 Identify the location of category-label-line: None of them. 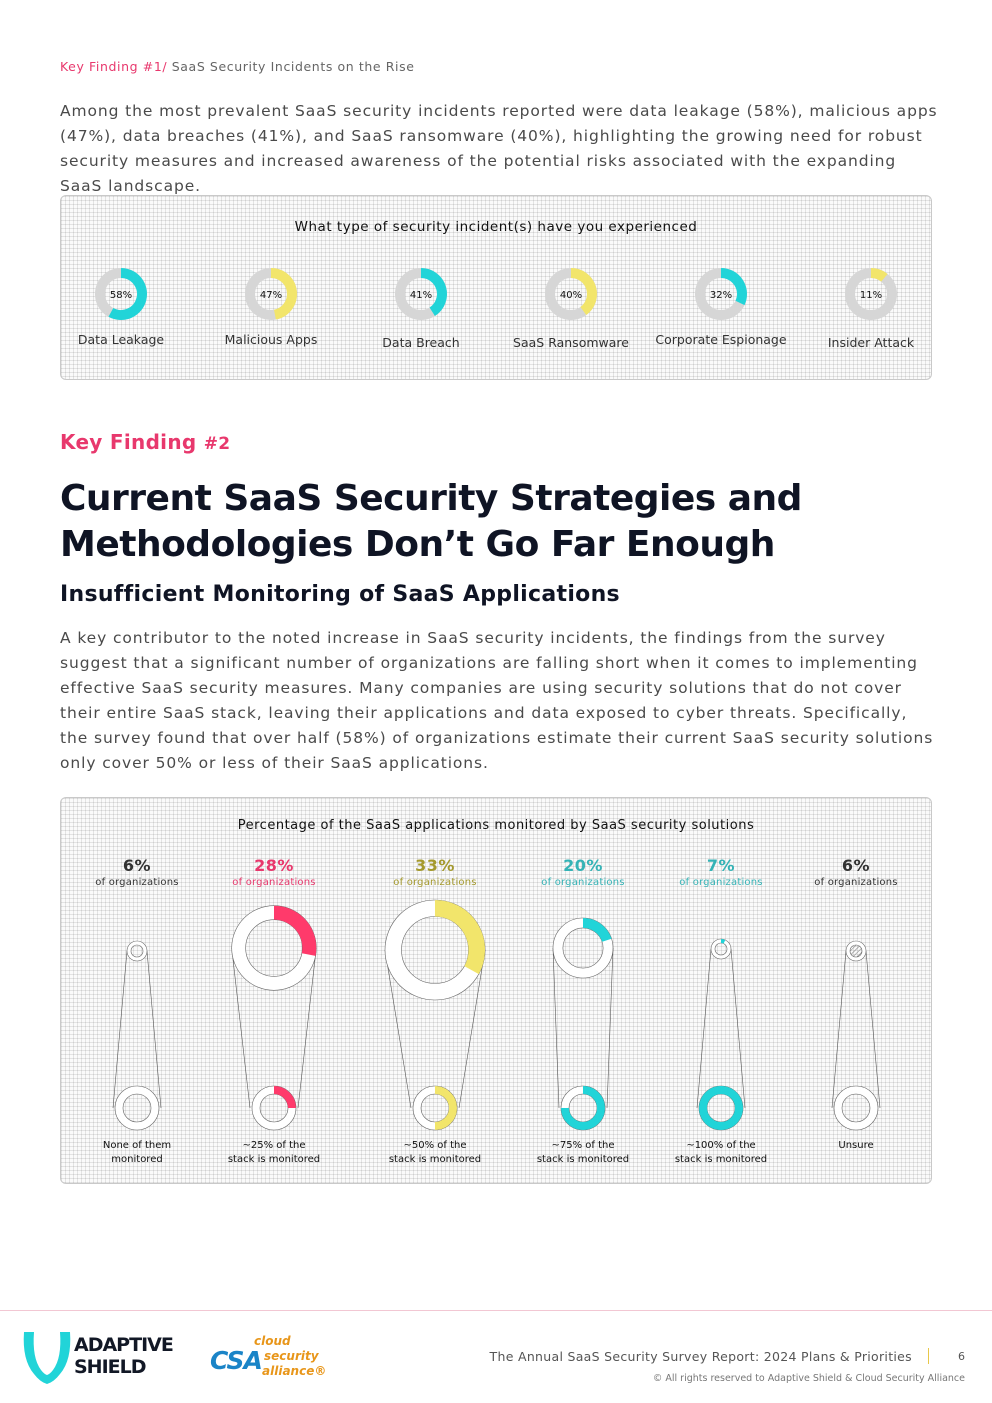
(137, 1145).